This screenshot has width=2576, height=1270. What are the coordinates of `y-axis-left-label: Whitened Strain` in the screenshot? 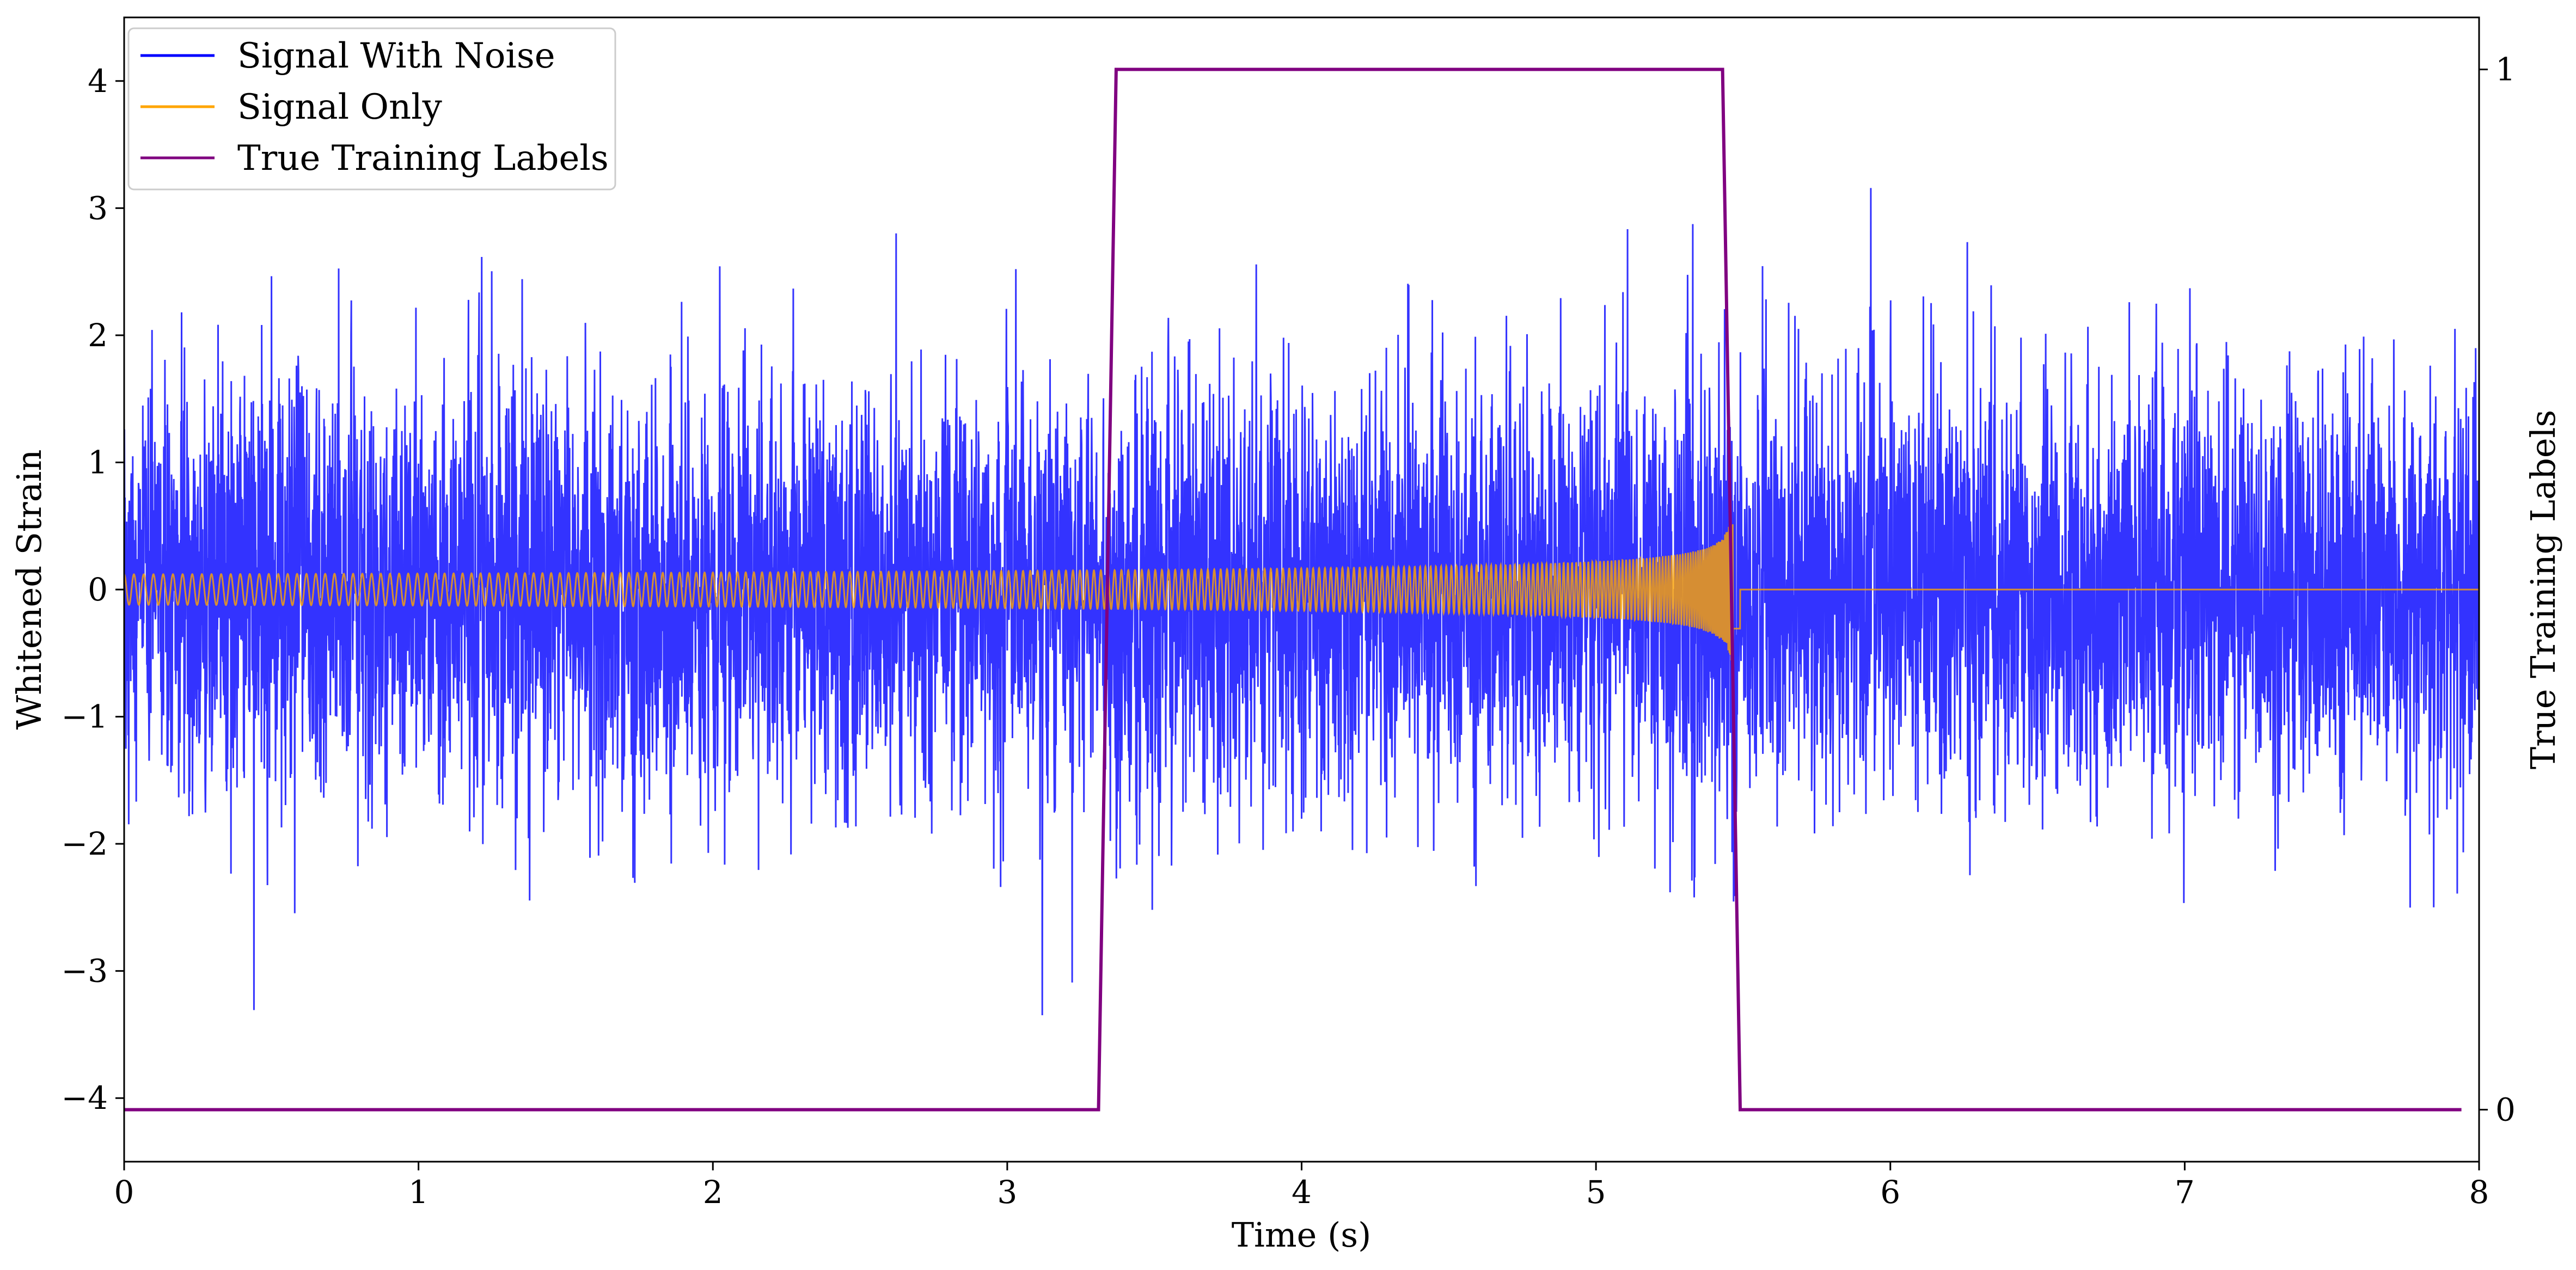 It's located at (29, 590).